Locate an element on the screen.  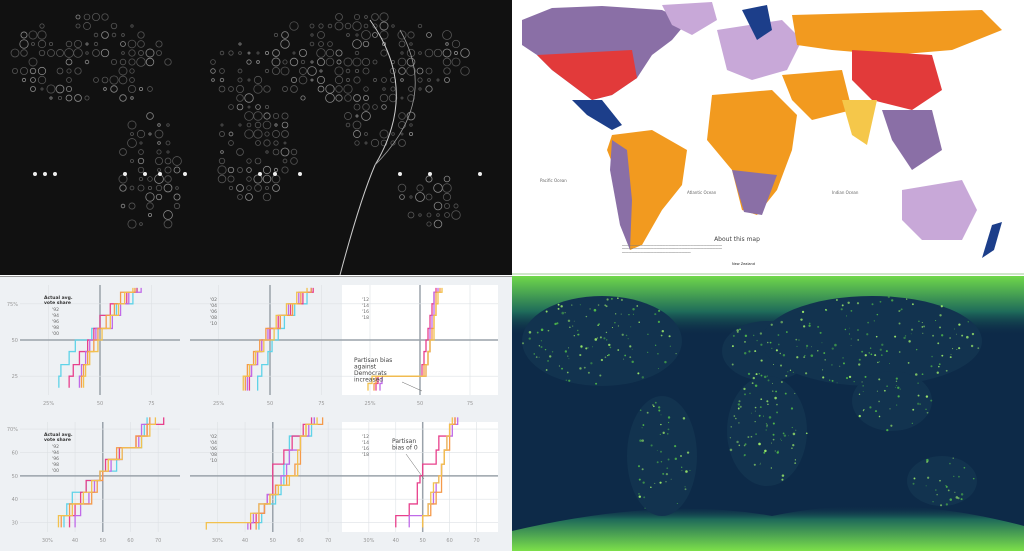
ocean-label: Pacific Ocean is located at coordinates (553, 180).